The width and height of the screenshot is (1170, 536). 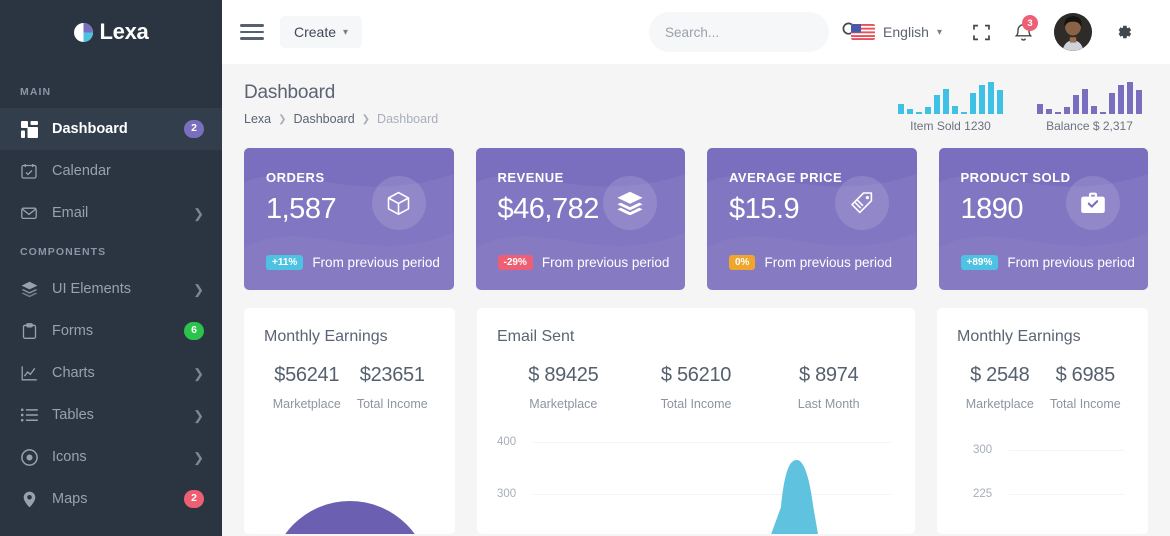 I want to click on metric-value: $23651, so click(x=392, y=375).